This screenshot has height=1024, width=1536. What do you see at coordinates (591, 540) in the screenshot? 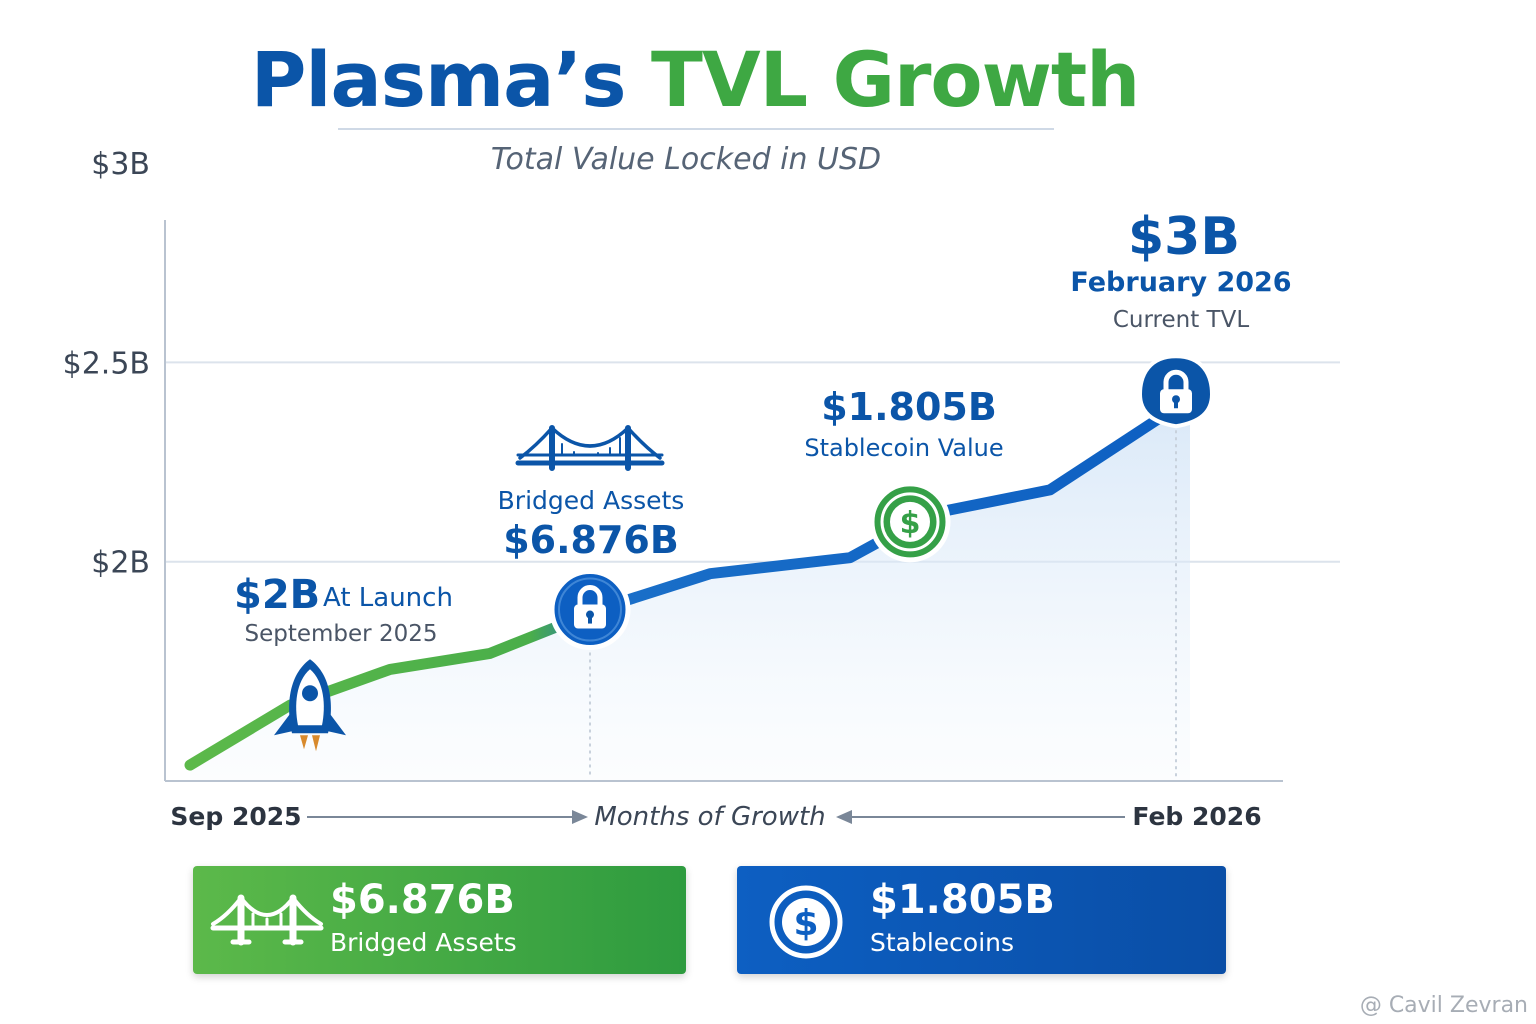
I see `bridged-value: $6.876B` at bounding box center [591, 540].